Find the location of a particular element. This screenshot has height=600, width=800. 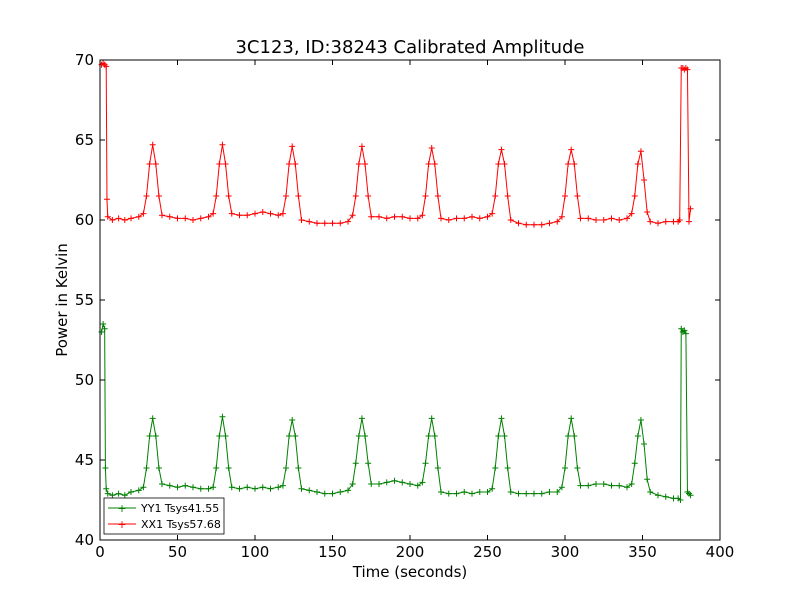

x-axis-label: Time (seconds) is located at coordinates (410, 572).